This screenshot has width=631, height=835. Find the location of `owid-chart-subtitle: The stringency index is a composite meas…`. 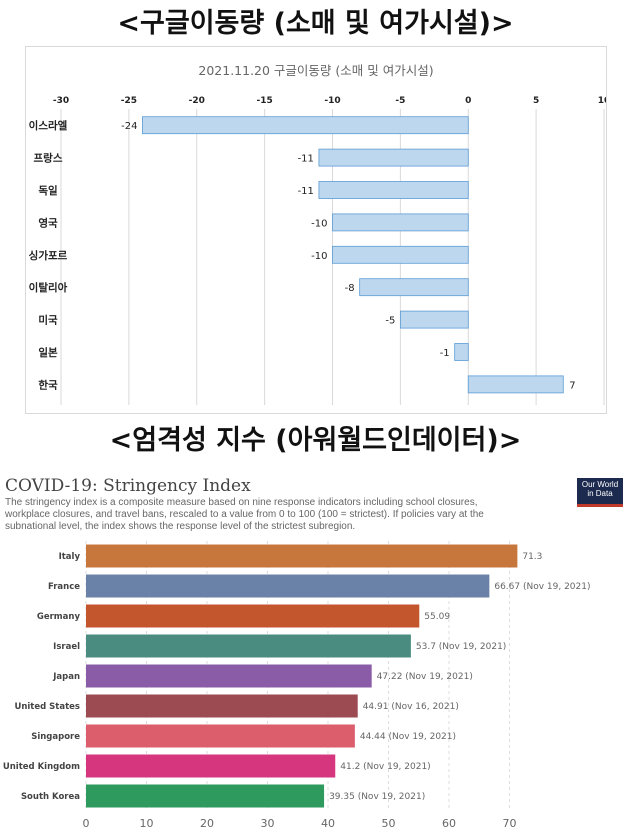

owid-chart-subtitle: The stringency index is a composite meas… is located at coordinates (244, 514).